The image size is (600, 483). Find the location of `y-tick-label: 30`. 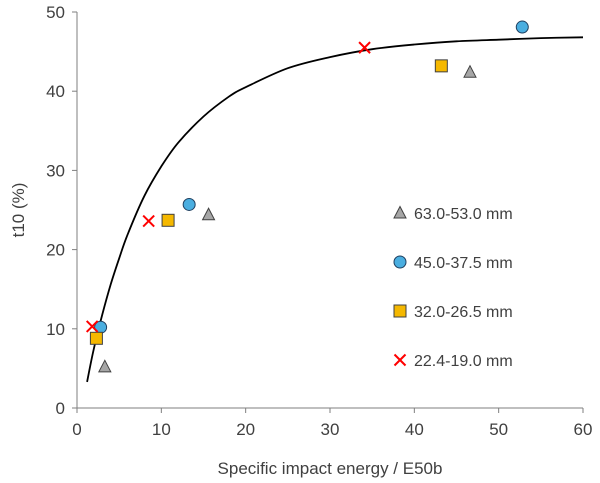

y-tick-label: 30 is located at coordinates (55, 170).